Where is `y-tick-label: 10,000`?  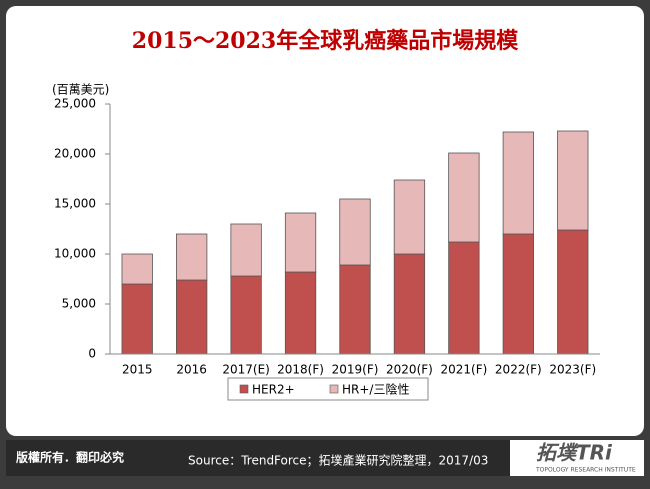
y-tick-label: 10,000 is located at coordinates (75, 254).